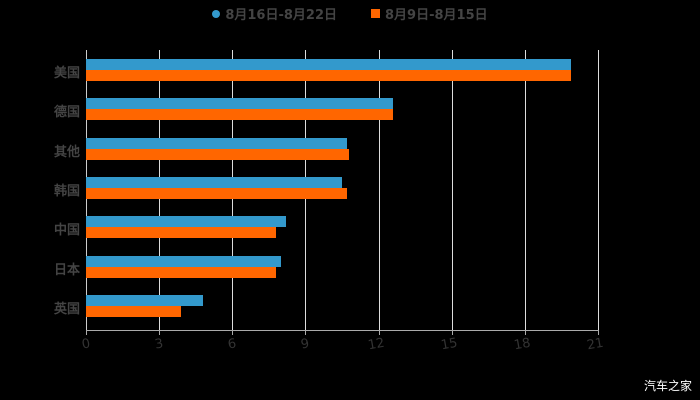 This screenshot has width=700, height=400. What do you see at coordinates (305, 344) in the screenshot?
I see `x-tick-label: 9` at bounding box center [305, 344].